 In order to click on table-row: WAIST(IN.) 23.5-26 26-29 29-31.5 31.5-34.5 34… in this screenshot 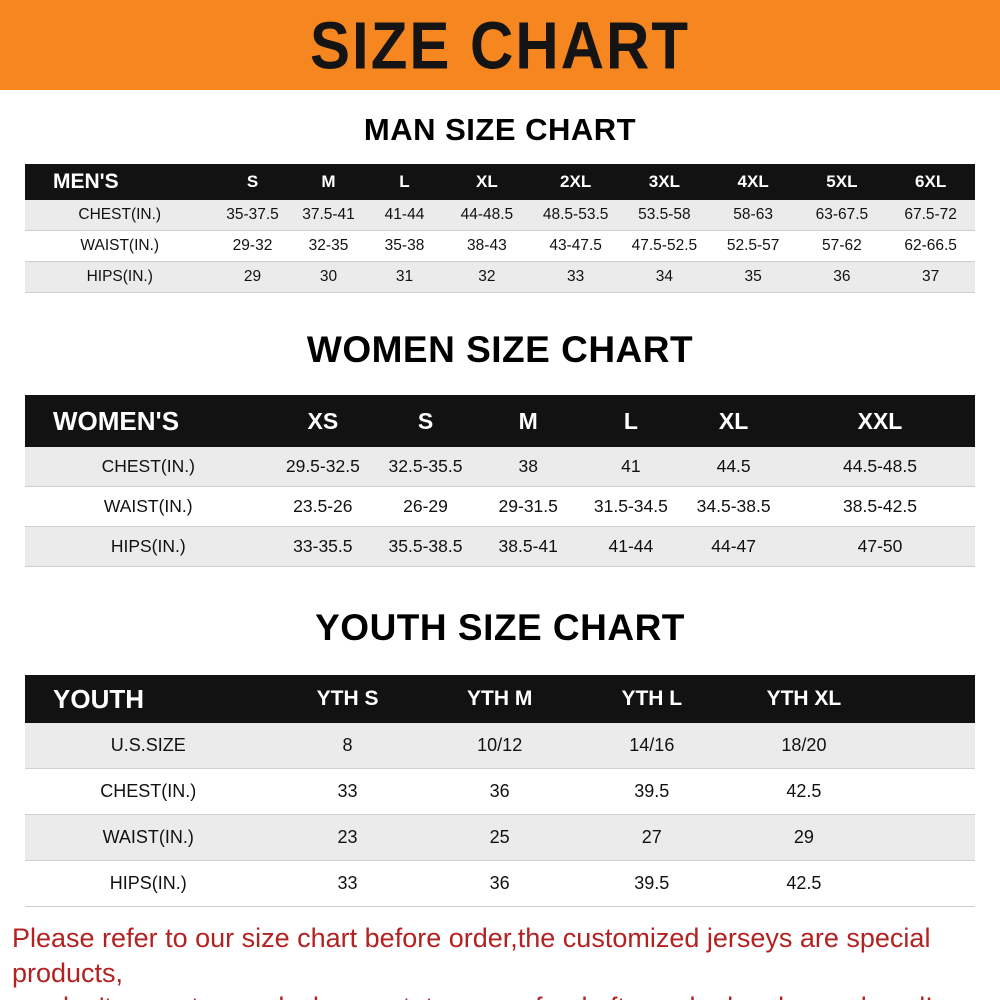, I will do `click(500, 506)`.